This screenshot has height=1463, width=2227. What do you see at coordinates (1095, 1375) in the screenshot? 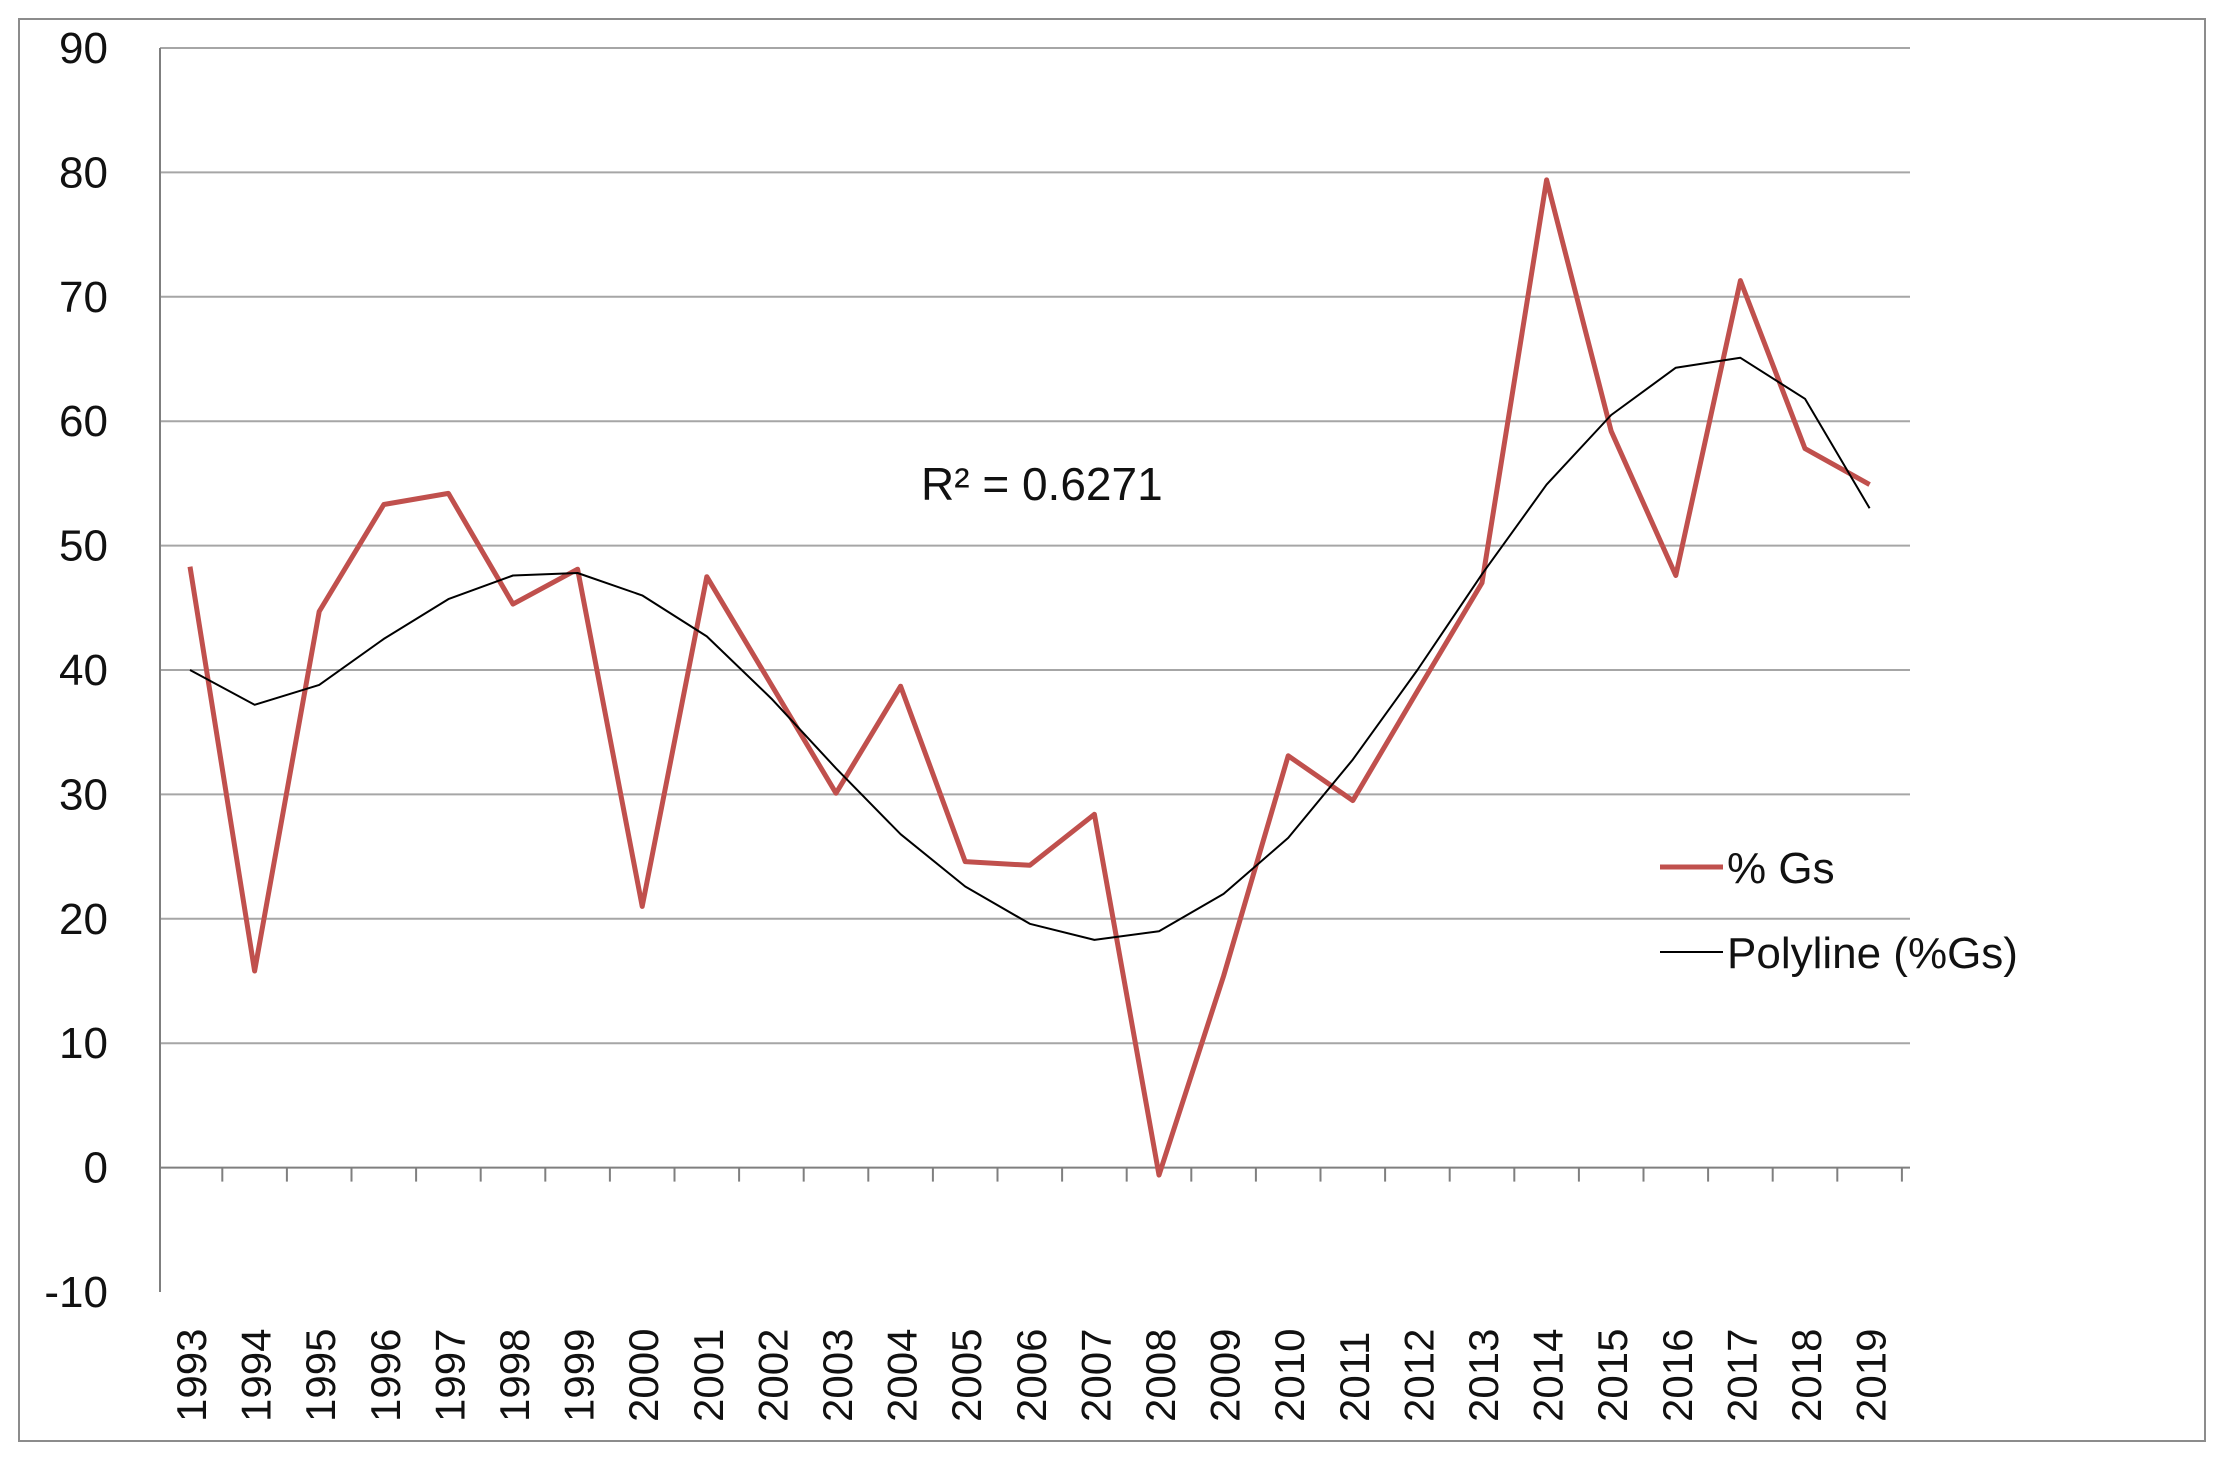
I see `x-tick-label: 2007` at bounding box center [1095, 1375].